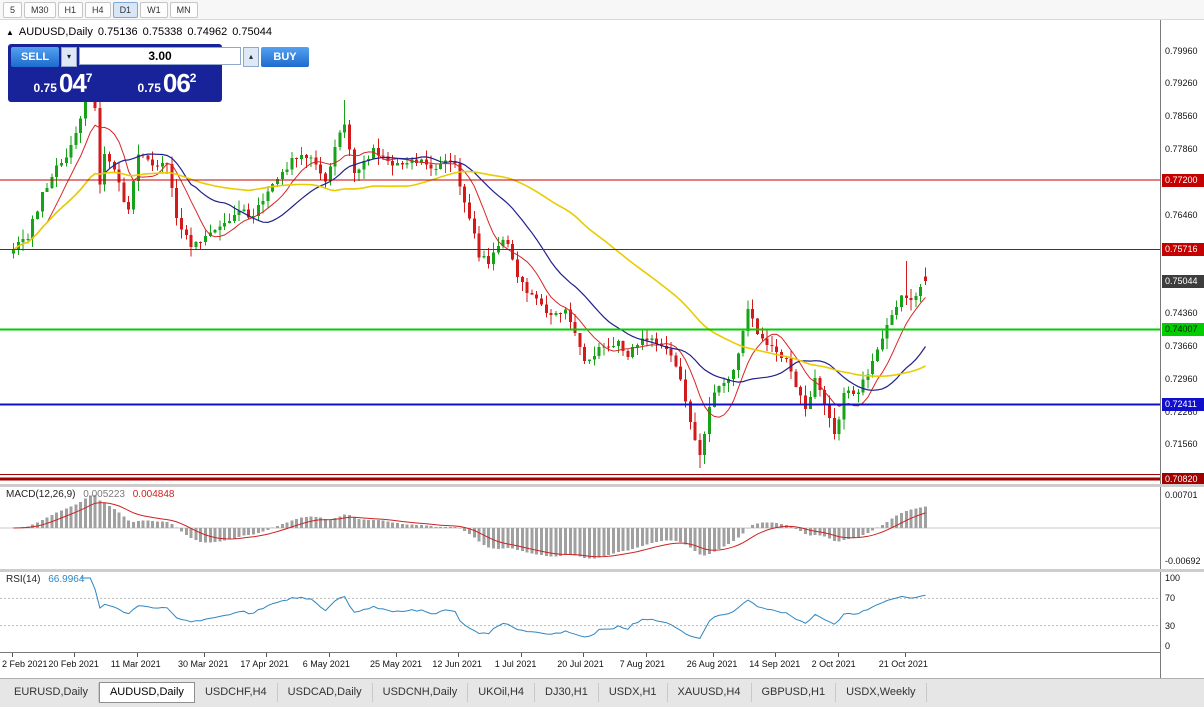 This screenshot has height=707, width=1204. I want to click on price-axis-label: 0.72260, so click(1181, 412).